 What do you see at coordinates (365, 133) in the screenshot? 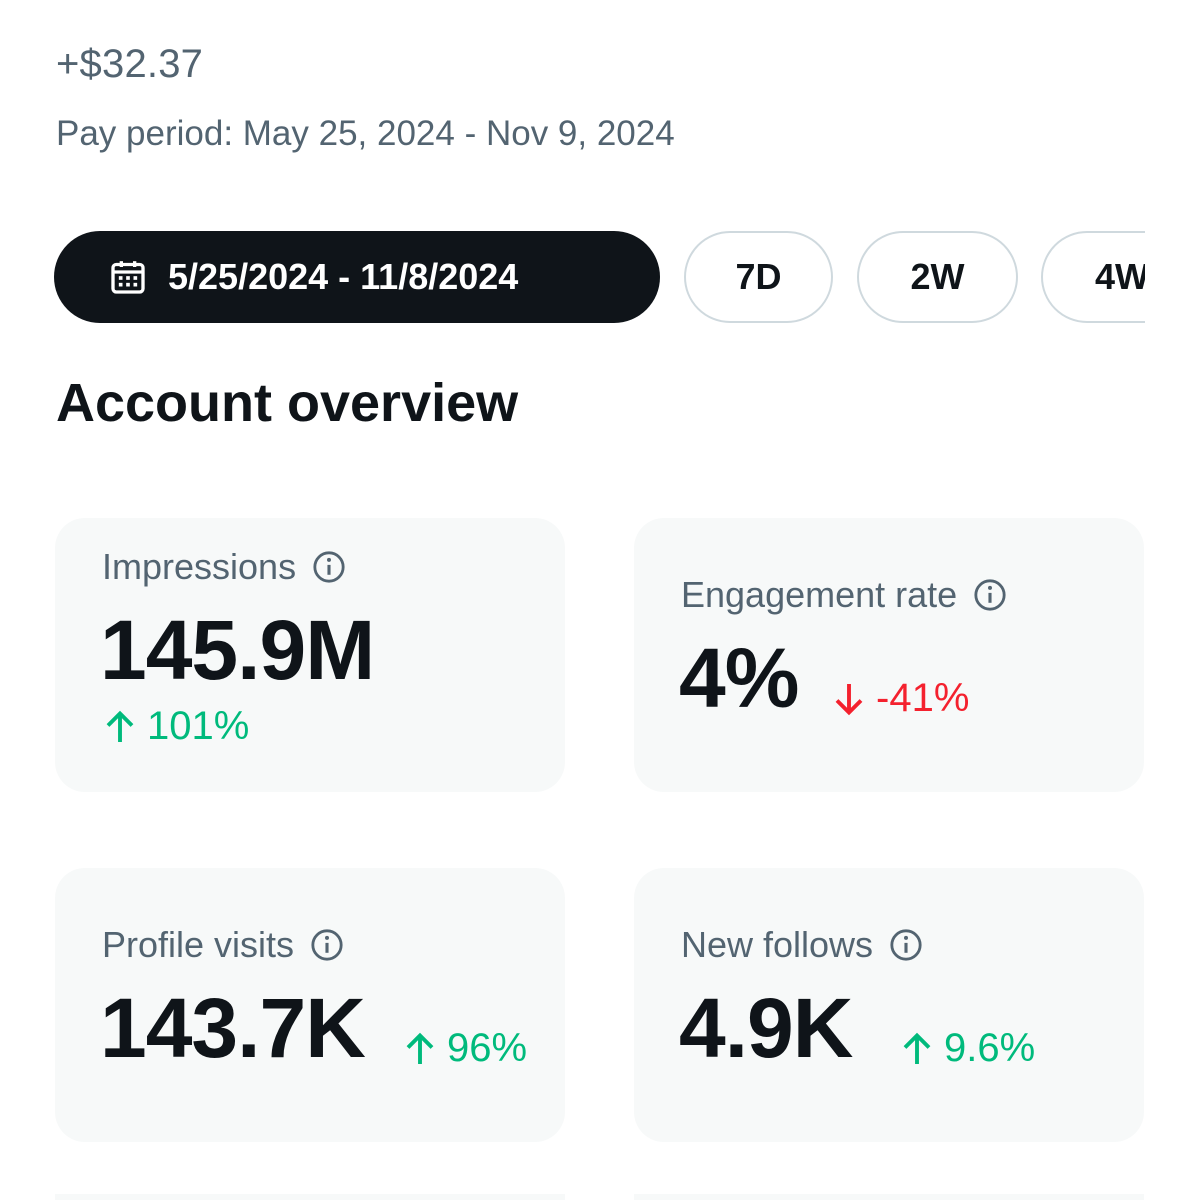
I see `pay-period-text: Pay period: May 25, 2024 - Nov 9, 2024` at bounding box center [365, 133].